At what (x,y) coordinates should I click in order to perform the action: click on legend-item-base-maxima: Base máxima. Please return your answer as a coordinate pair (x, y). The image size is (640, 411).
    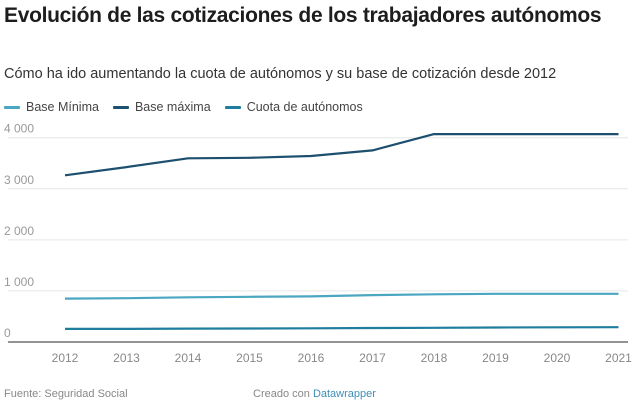
    Looking at the image, I should click on (161, 107).